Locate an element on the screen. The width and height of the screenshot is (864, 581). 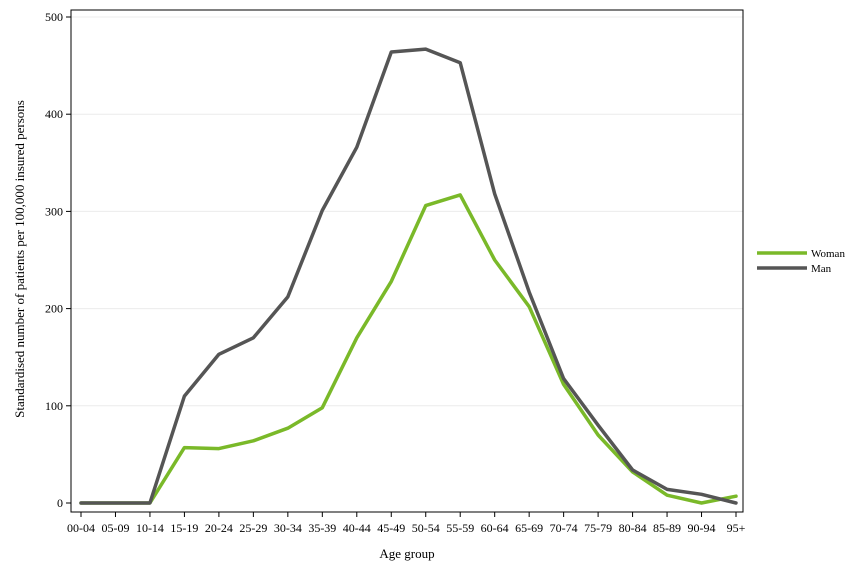
x-tick-label: 85-89 is located at coordinates (667, 528).